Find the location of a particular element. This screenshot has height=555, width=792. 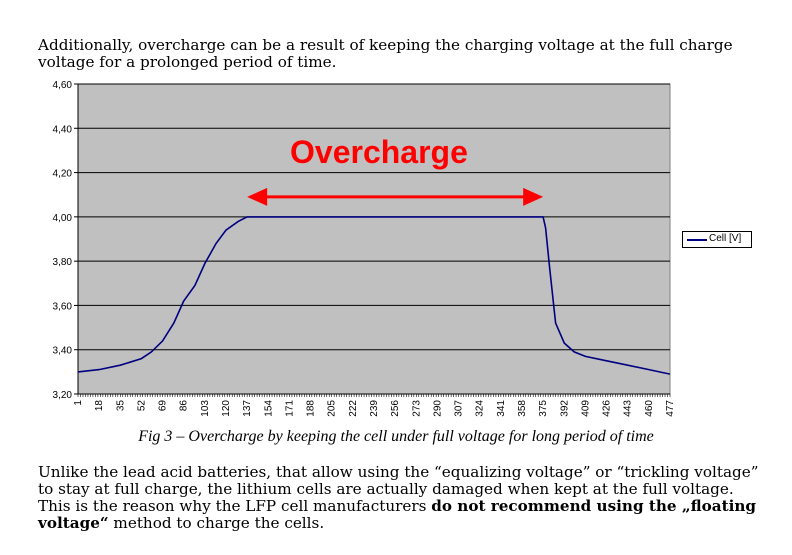

x-tick-label: 188 is located at coordinates (311, 408).